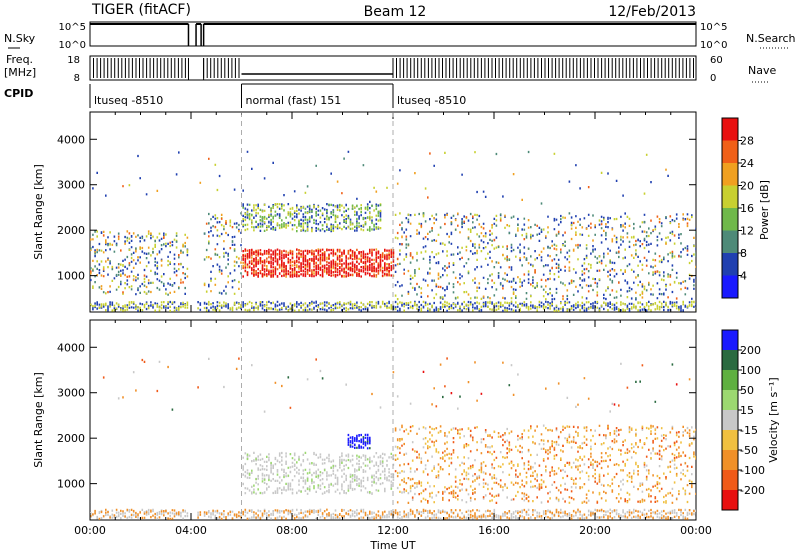  Describe the element at coordinates (743, 420) in the screenshot. I see `velocity-colorbar: 200 100 50 15 -15 -50 -100 -200` at that location.